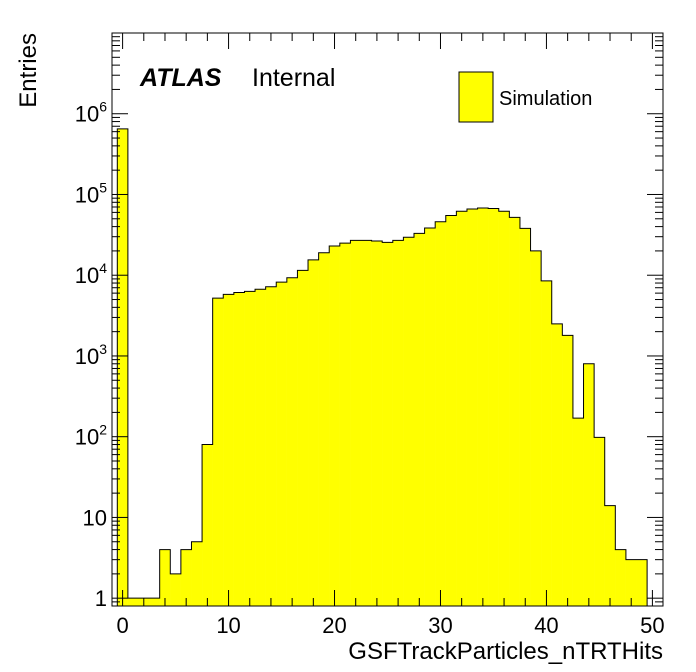 This screenshot has height=672, width=696. What do you see at coordinates (293, 78) in the screenshot?
I see `internal-label: Internal` at bounding box center [293, 78].